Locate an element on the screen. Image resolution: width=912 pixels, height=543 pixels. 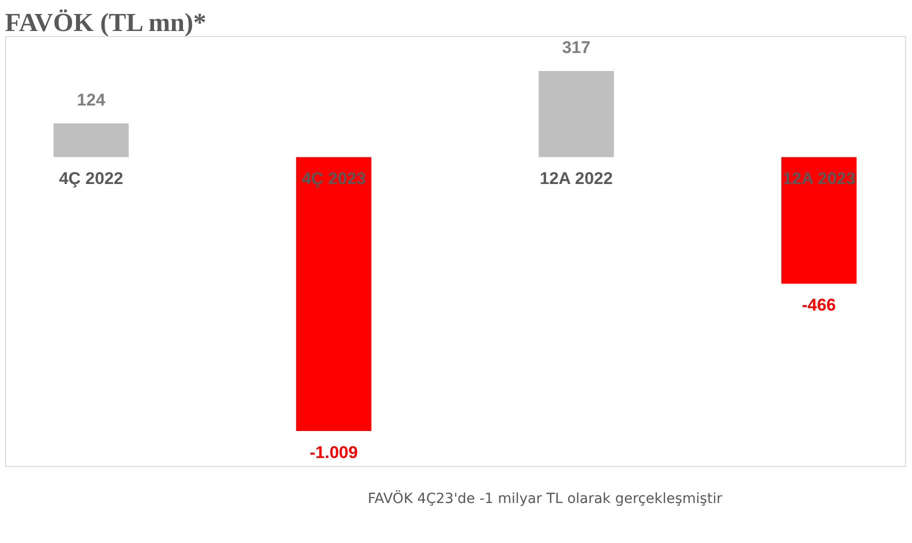
chart-title: FAVÖK (TL mn)* is located at coordinates (105, 22).